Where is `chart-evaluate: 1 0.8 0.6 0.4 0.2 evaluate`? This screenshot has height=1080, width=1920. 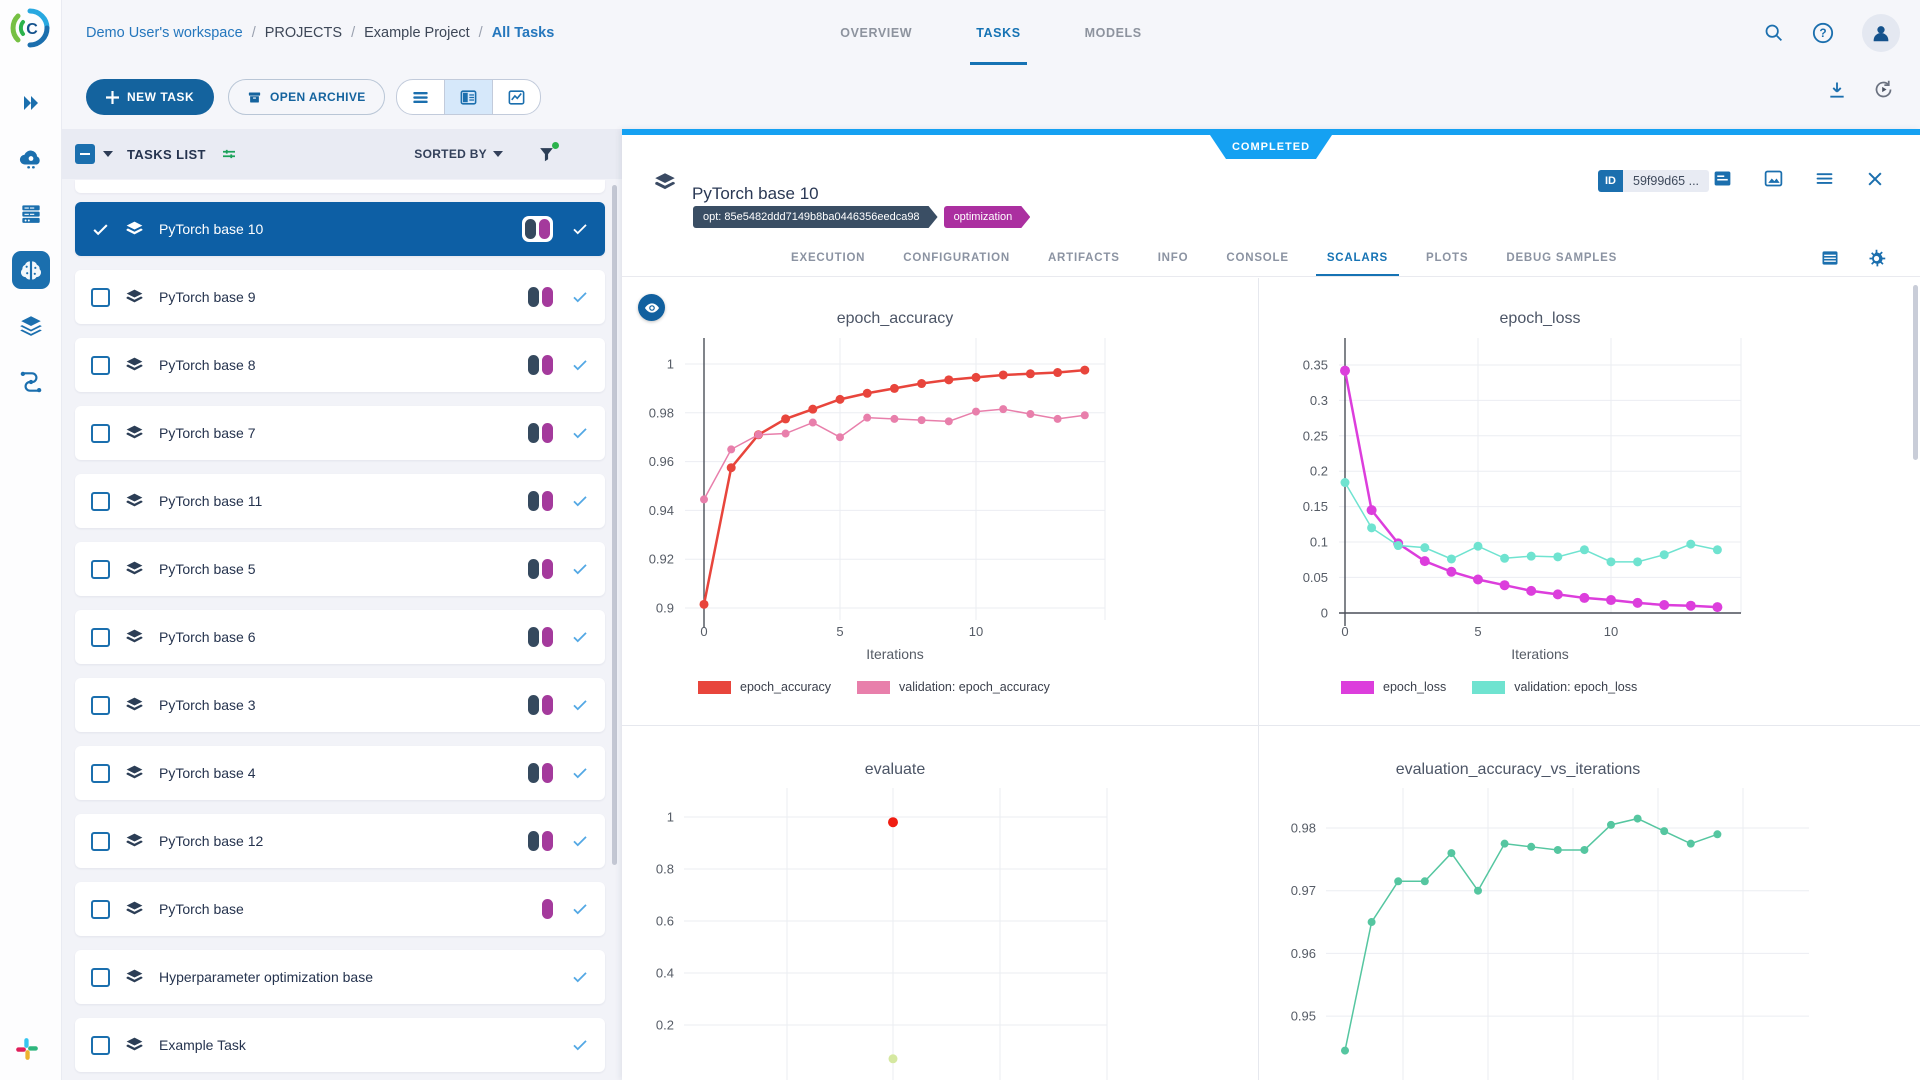
chart-evaluate: 1 0.8 0.6 0.4 0.2 evaluate is located at coordinates (940, 903).